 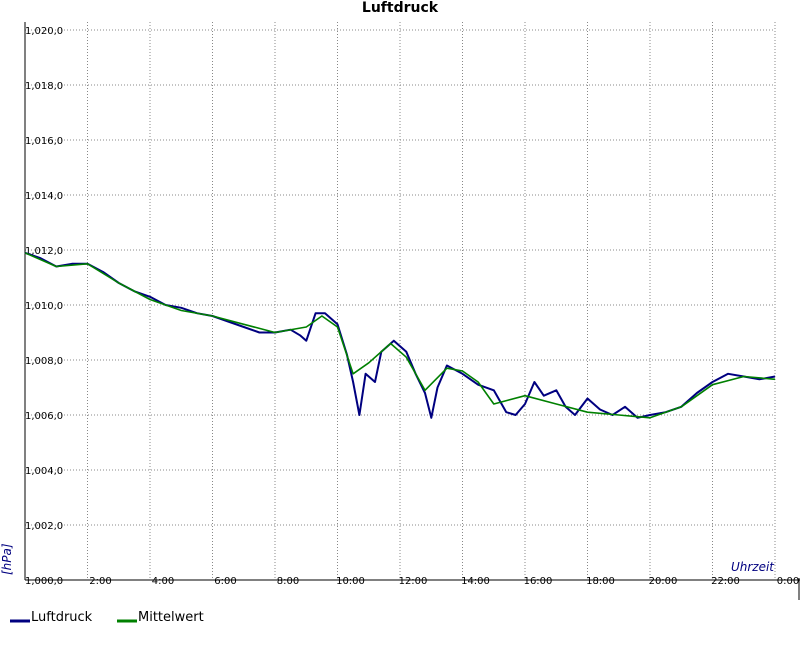 I want to click on x-tick-label: 16:00, so click(x=538, y=581).